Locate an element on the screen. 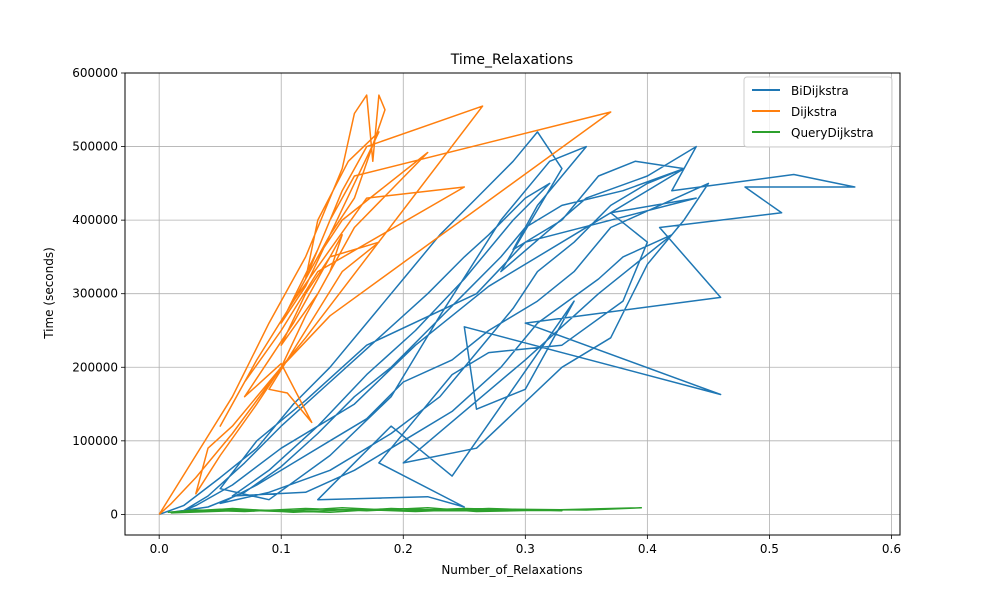 Image resolution: width=1000 pixels, height=604 pixels. x-tick-label: 0.3 is located at coordinates (525, 549).